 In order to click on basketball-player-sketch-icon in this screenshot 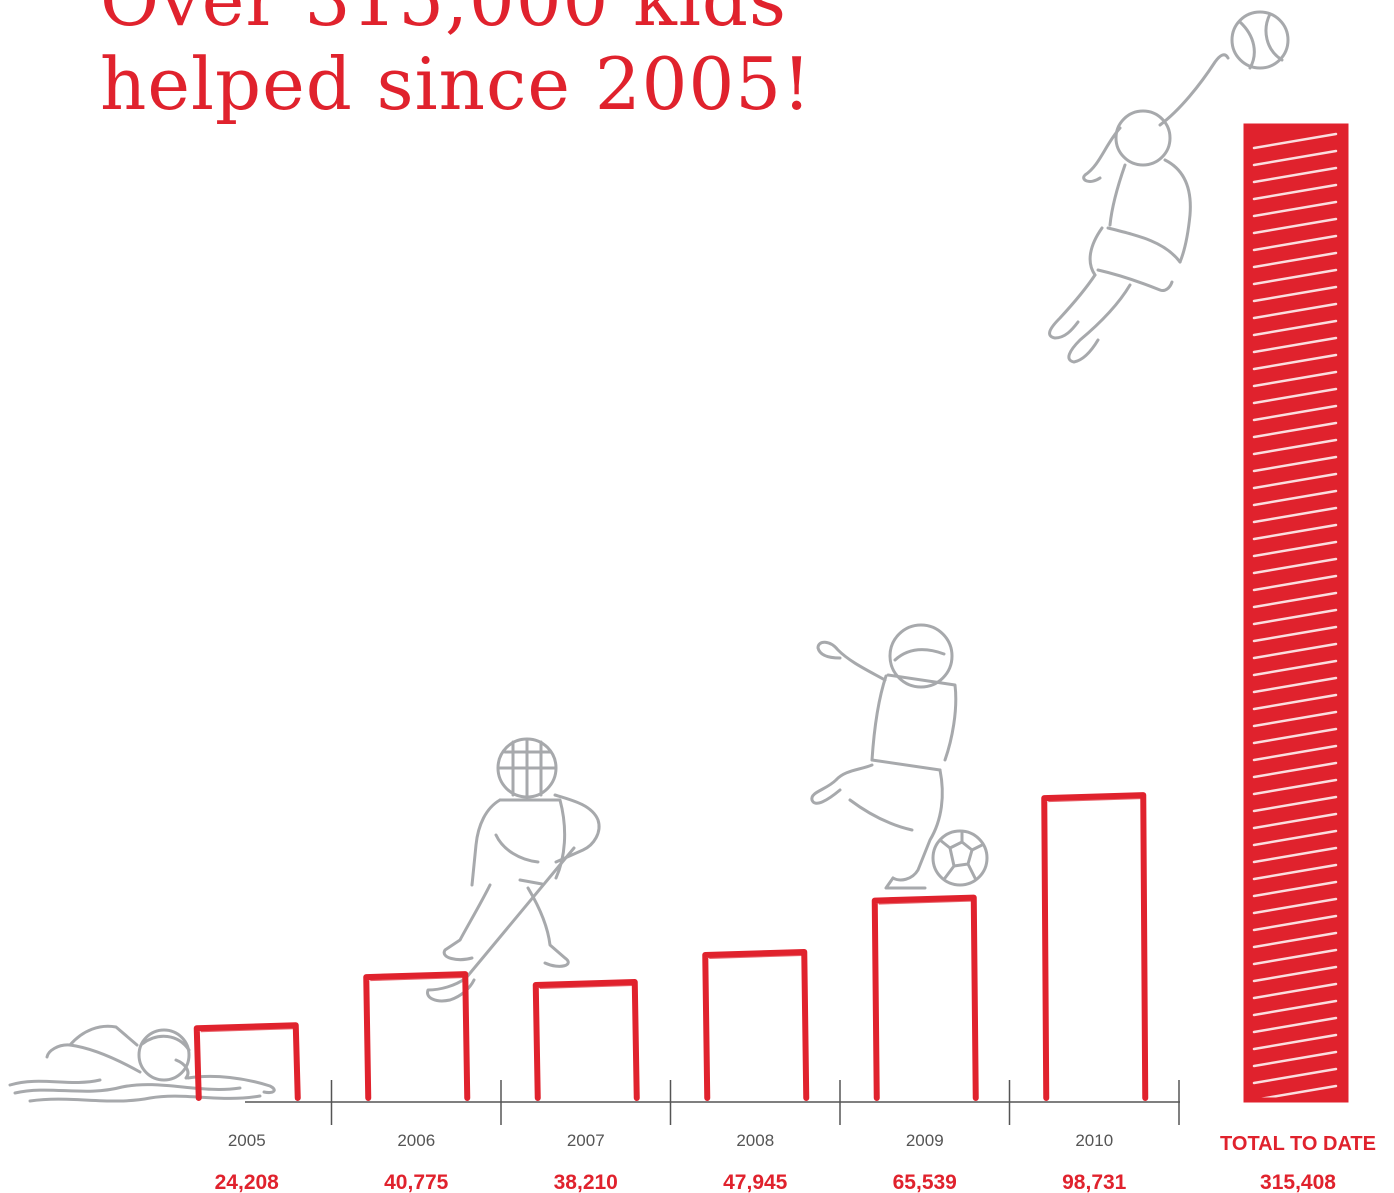, I will do `click(1169, 187)`.